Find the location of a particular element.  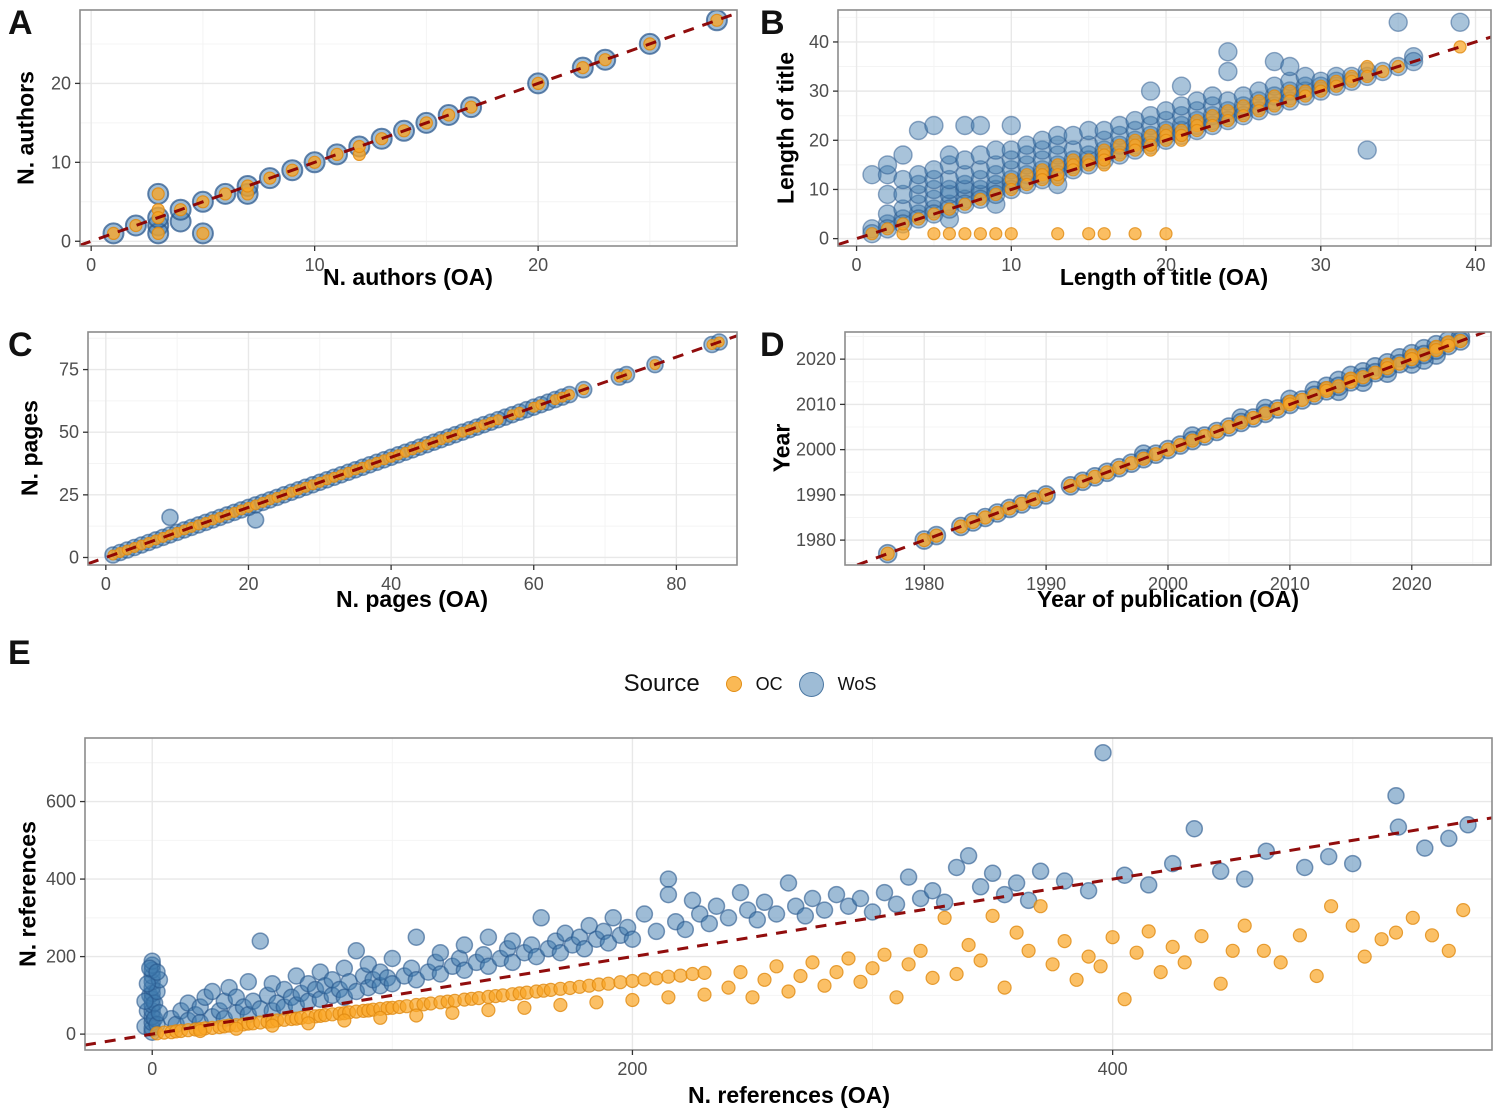

svg-text: 50 is located at coordinates (69, 432).